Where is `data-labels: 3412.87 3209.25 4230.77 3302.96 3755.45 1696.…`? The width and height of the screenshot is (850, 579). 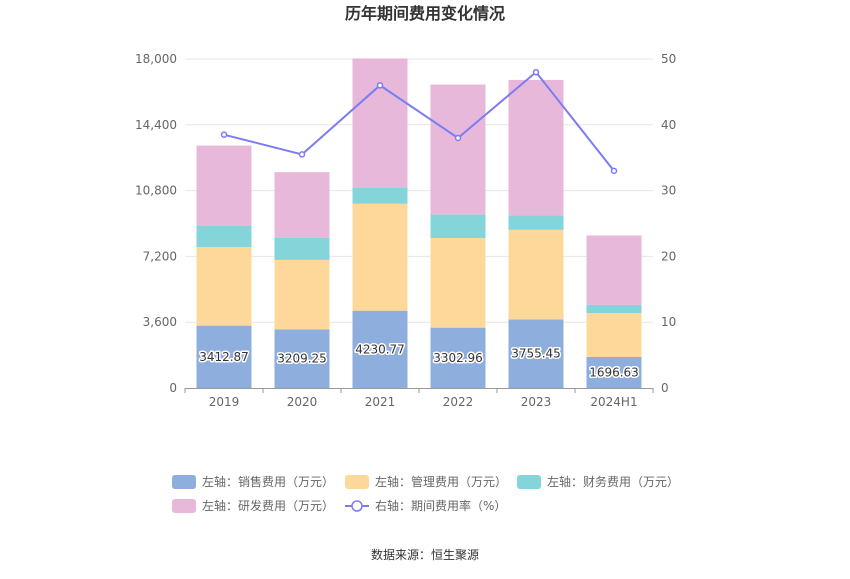
data-labels: 3412.87 3209.25 4230.77 3302.96 3755.45 1696.… is located at coordinates (419, 361).